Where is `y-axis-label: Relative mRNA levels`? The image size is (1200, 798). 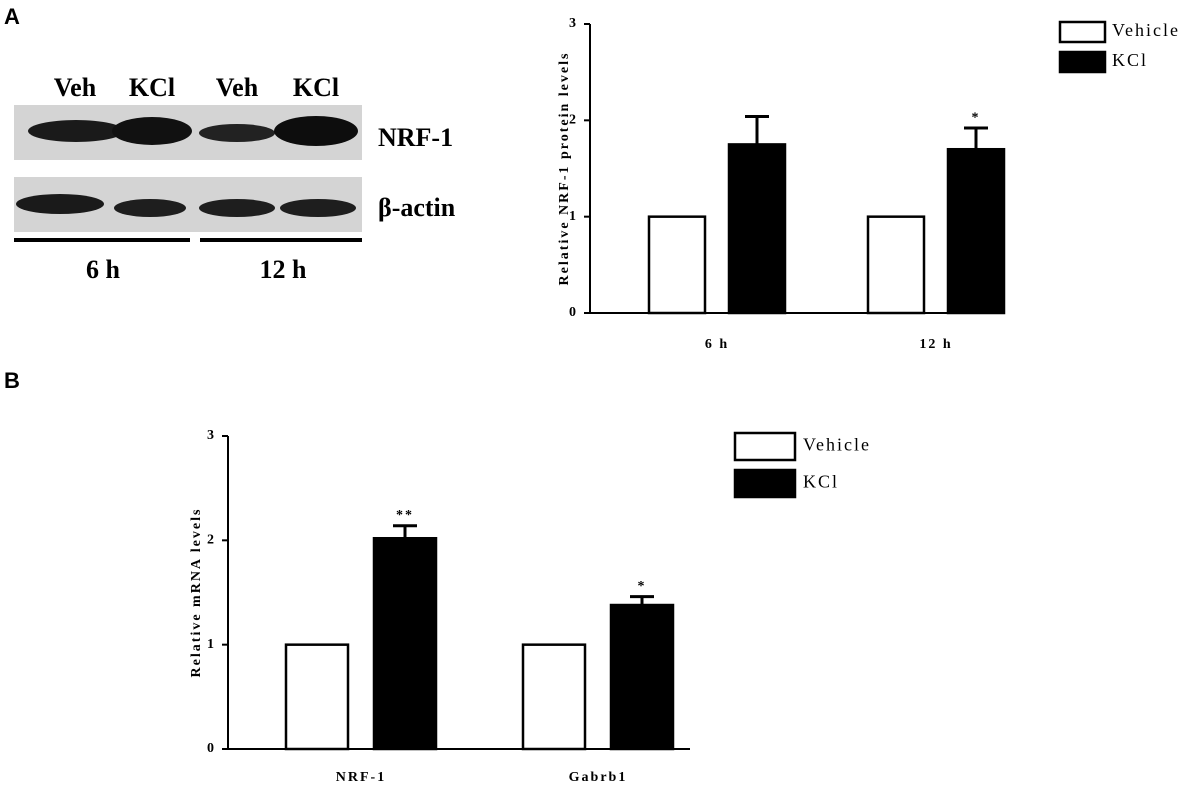
y-axis-label: Relative mRNA levels is located at coordinates (196, 593).